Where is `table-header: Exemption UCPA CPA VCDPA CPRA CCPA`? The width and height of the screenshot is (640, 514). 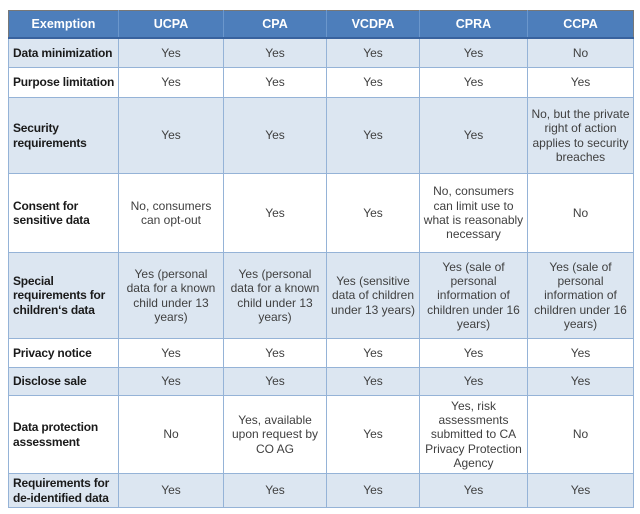
table-header: Exemption UCPA CPA VCDPA CPRA CCPA is located at coordinates (321, 24).